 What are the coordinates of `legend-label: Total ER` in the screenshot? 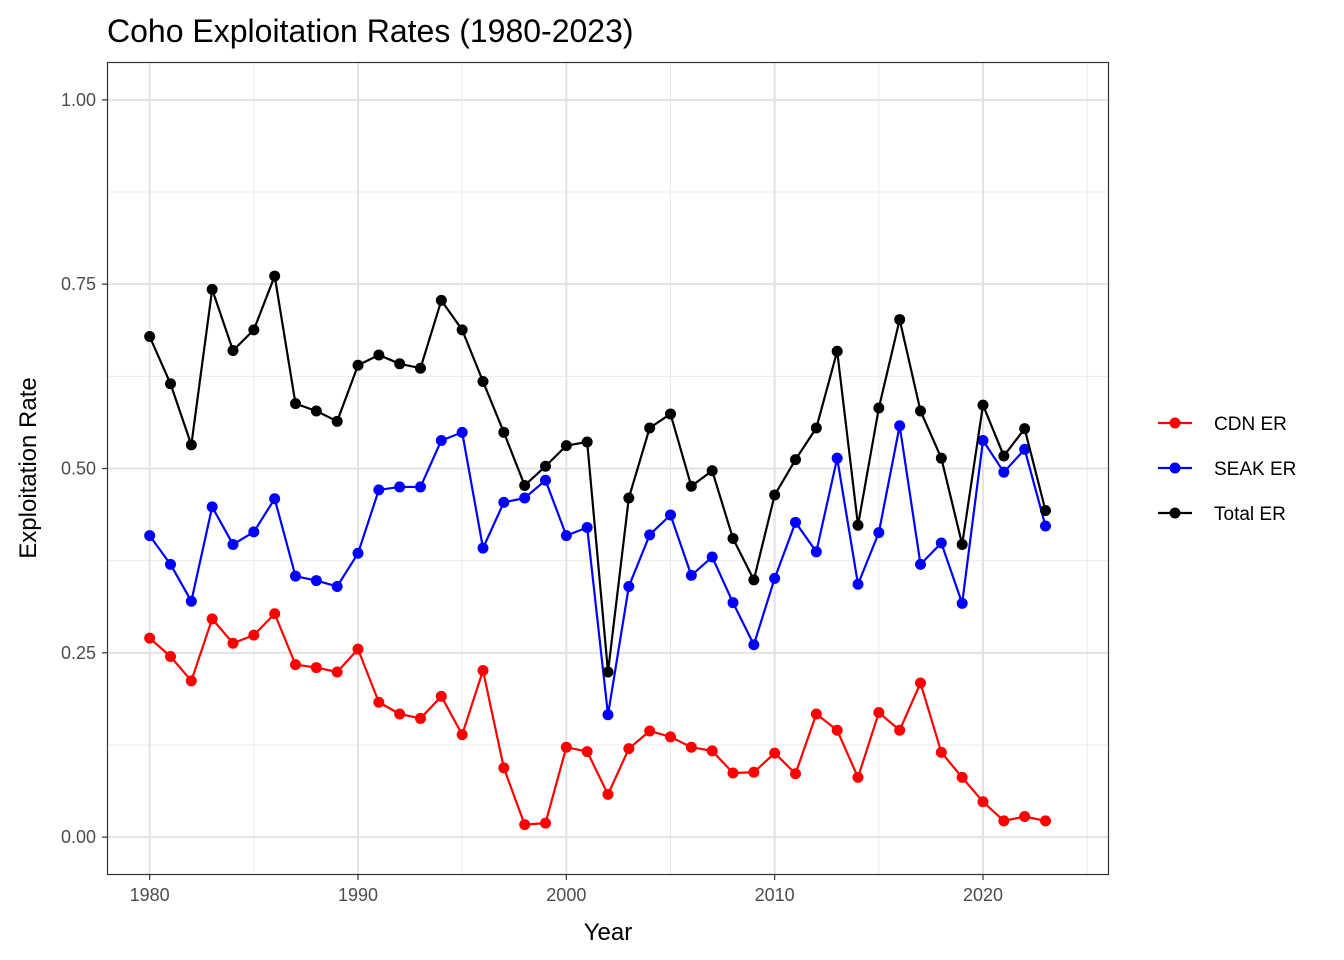 It's located at (1250, 514).